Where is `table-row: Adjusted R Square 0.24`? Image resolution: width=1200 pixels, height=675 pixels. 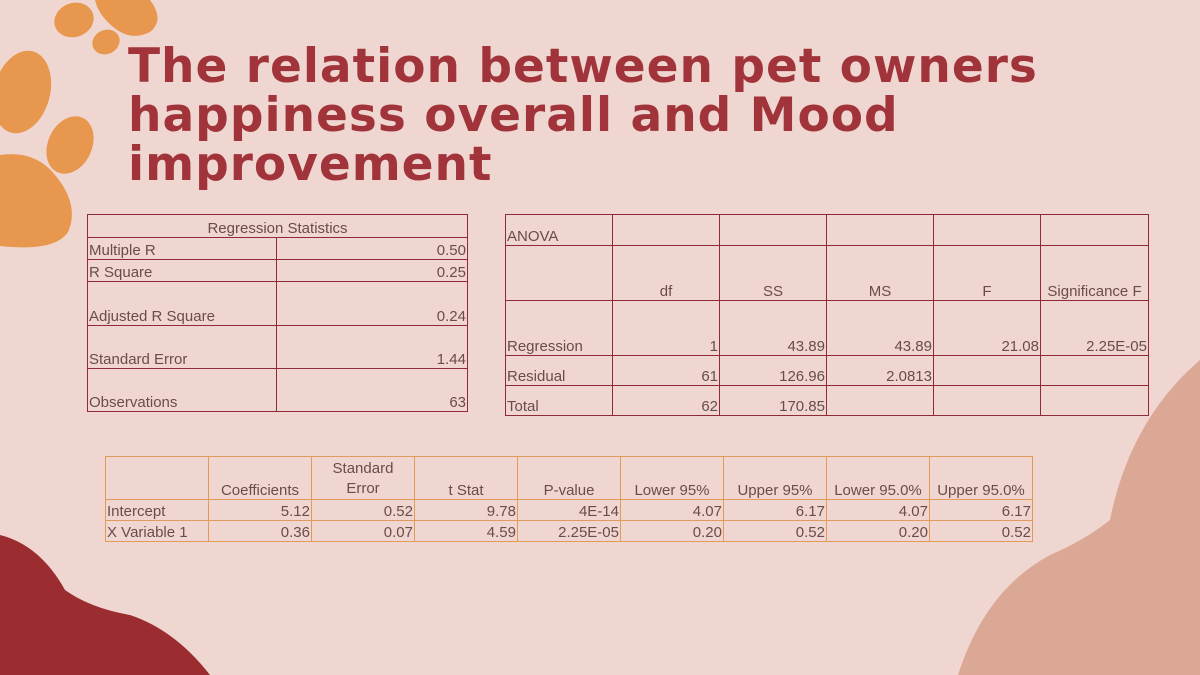
table-row: Adjusted R Square 0.24 is located at coordinates (277, 303).